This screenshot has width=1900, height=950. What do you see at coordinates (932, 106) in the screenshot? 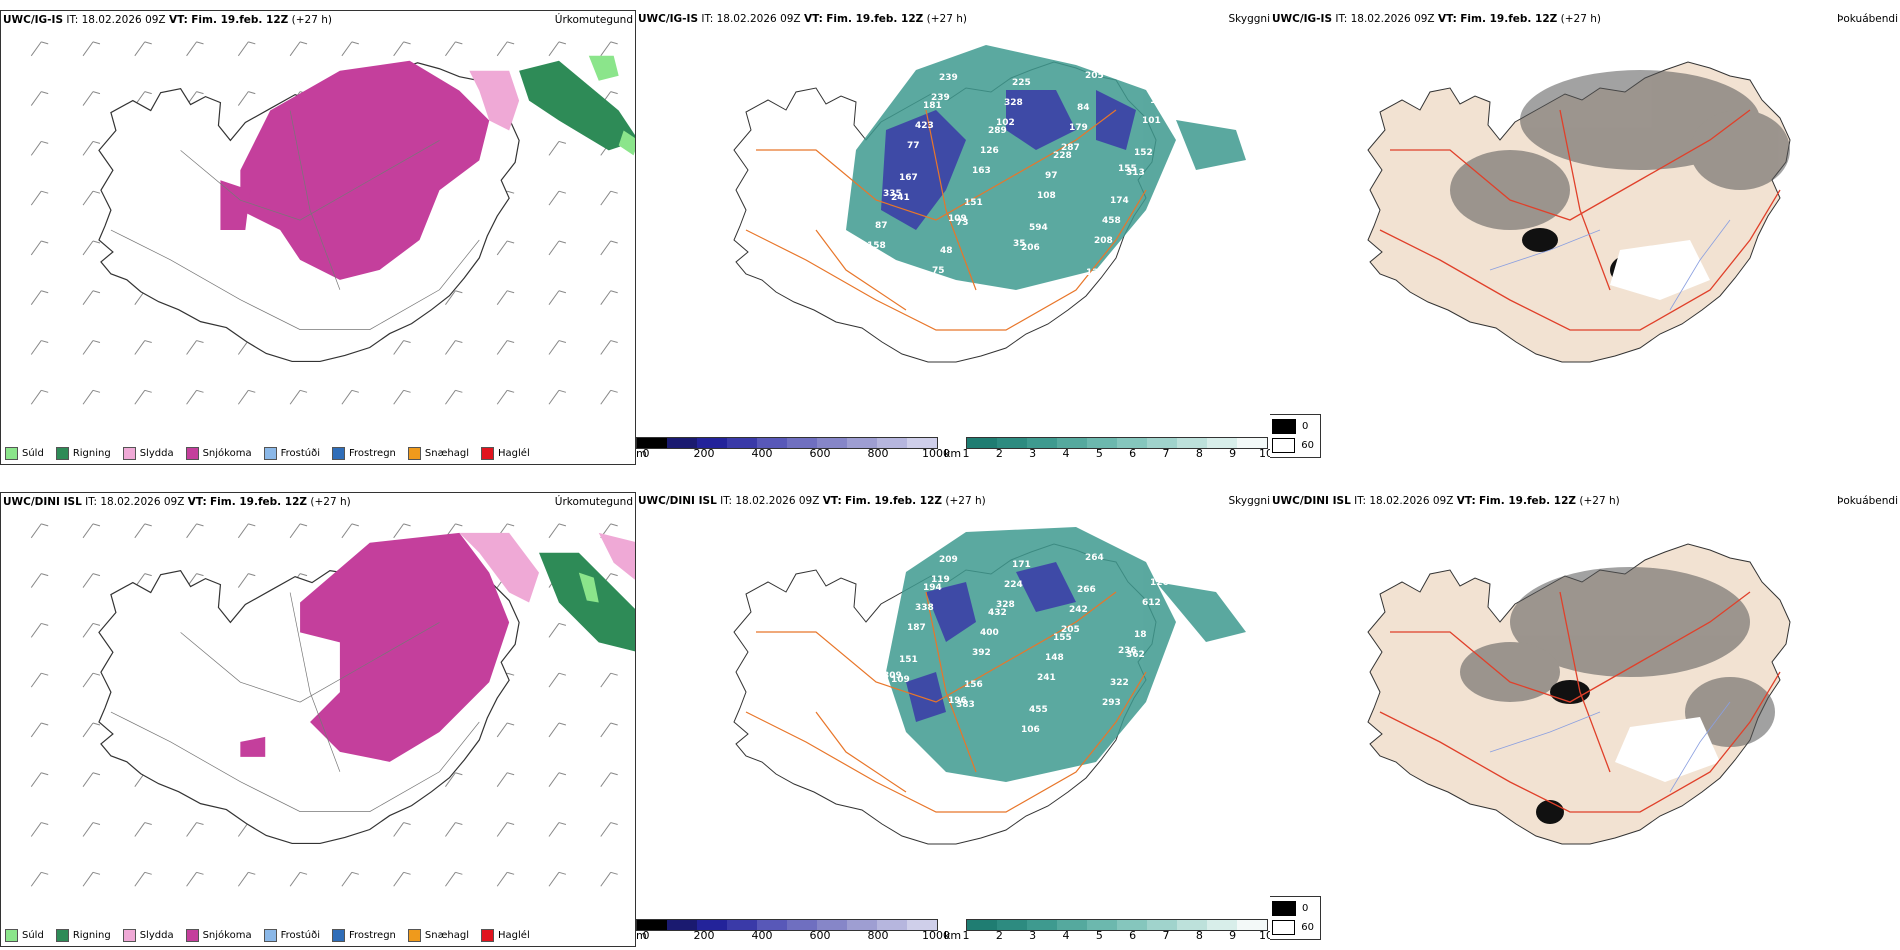
I see `cloud-base-label: 181` at bounding box center [932, 106].